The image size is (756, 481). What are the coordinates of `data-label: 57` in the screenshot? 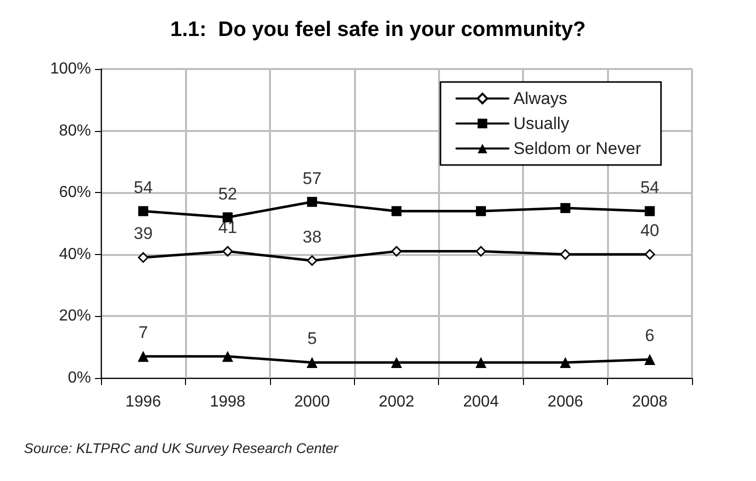 It's located at (312, 178).